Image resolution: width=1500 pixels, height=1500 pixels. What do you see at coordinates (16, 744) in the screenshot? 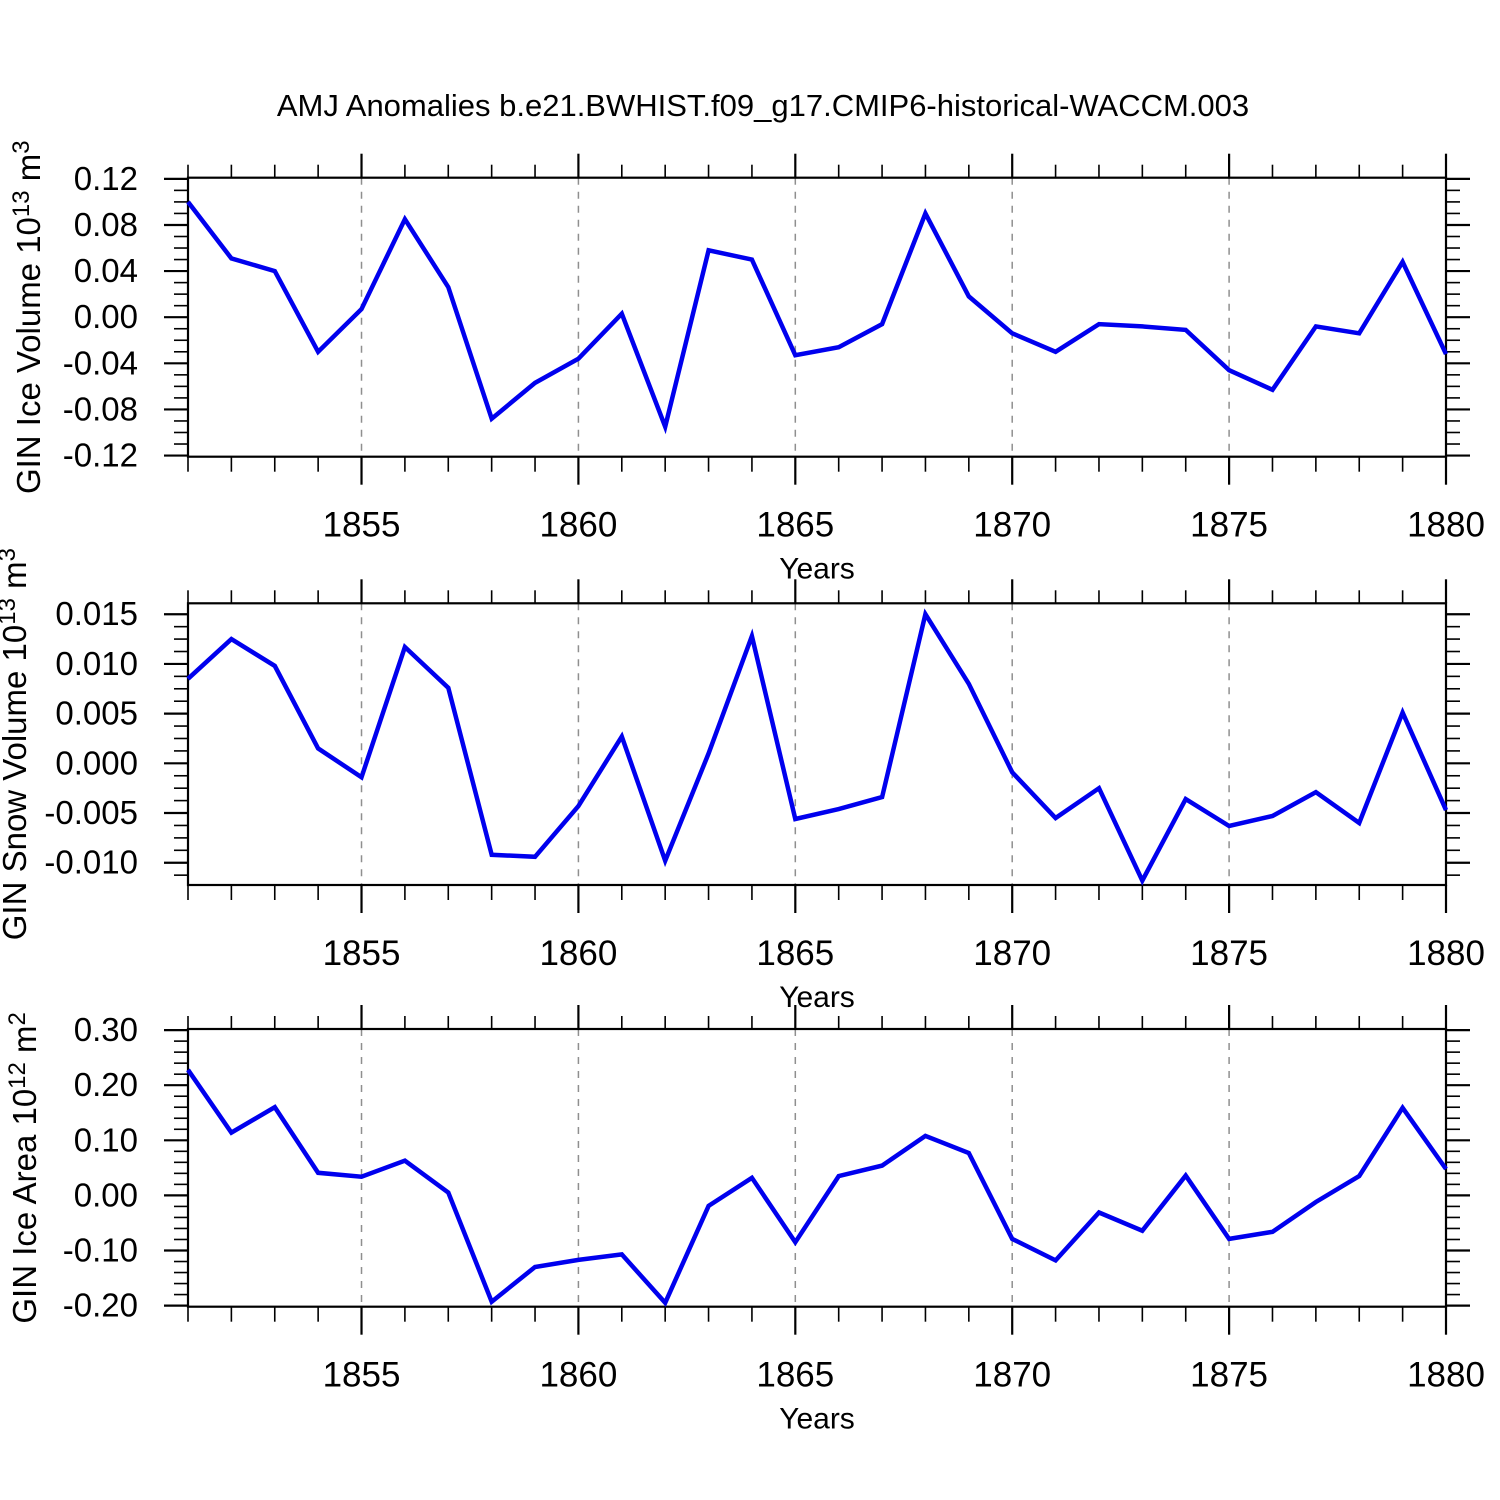
I see `y-axis-title: GIN Snow Volume 1013 m3` at bounding box center [16, 744].